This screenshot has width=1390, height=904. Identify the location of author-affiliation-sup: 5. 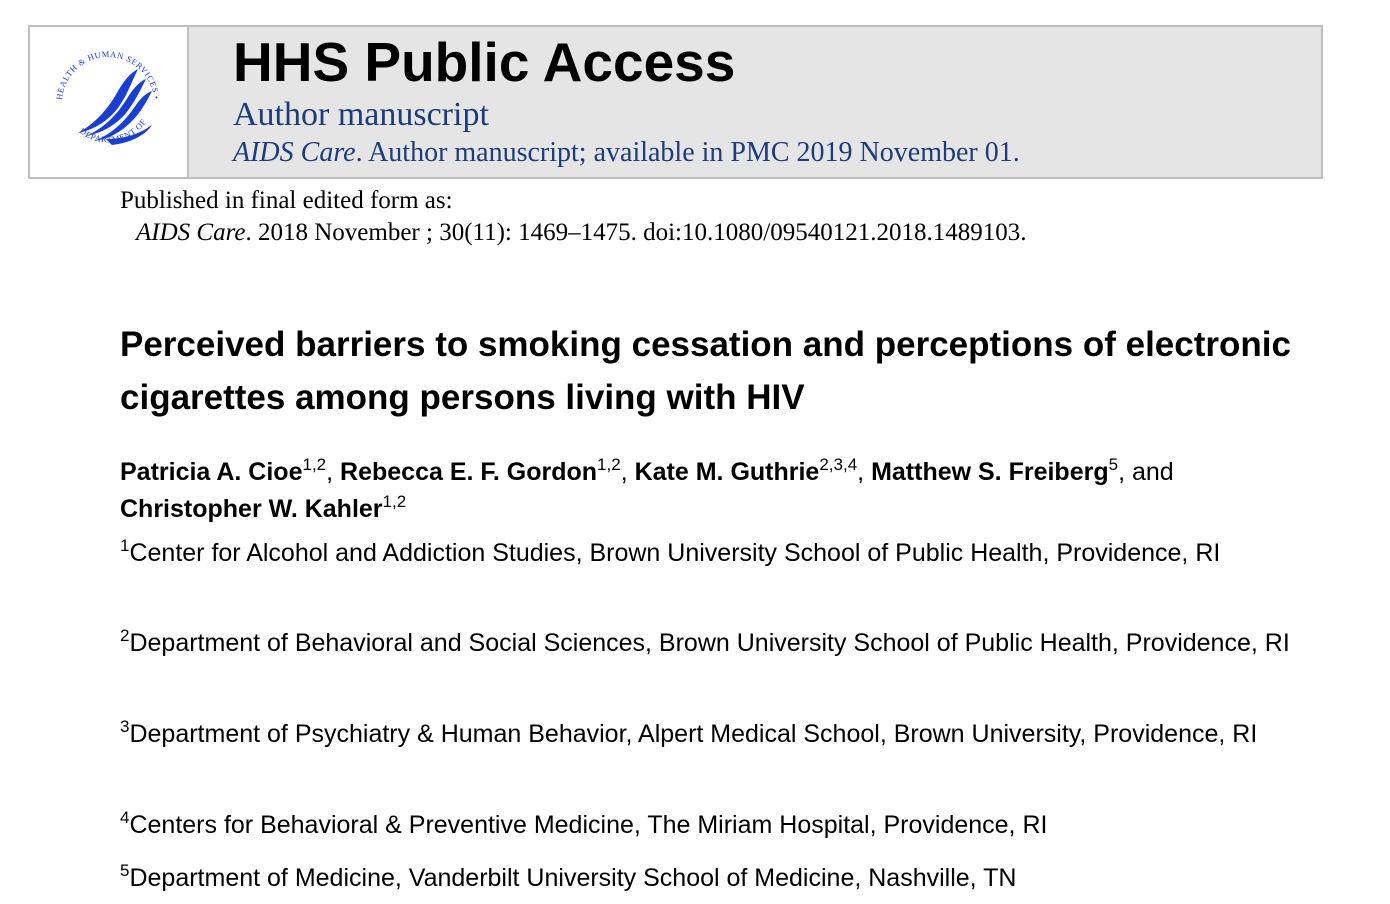
(1113, 464).